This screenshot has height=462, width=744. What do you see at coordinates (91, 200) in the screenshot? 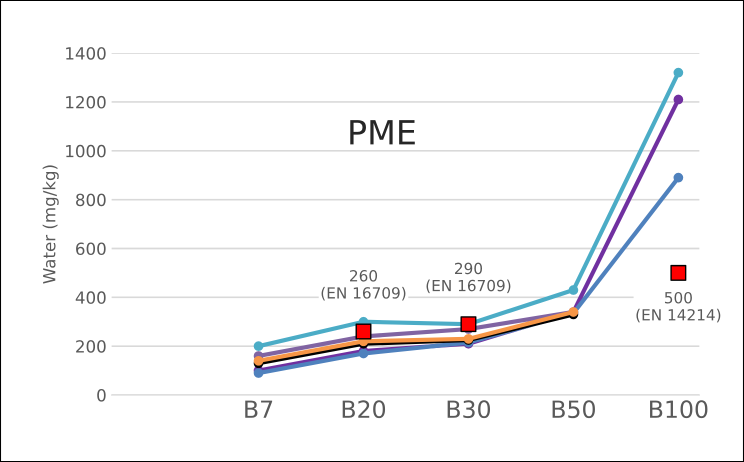
I see `y-tick-label: 800` at bounding box center [91, 200].